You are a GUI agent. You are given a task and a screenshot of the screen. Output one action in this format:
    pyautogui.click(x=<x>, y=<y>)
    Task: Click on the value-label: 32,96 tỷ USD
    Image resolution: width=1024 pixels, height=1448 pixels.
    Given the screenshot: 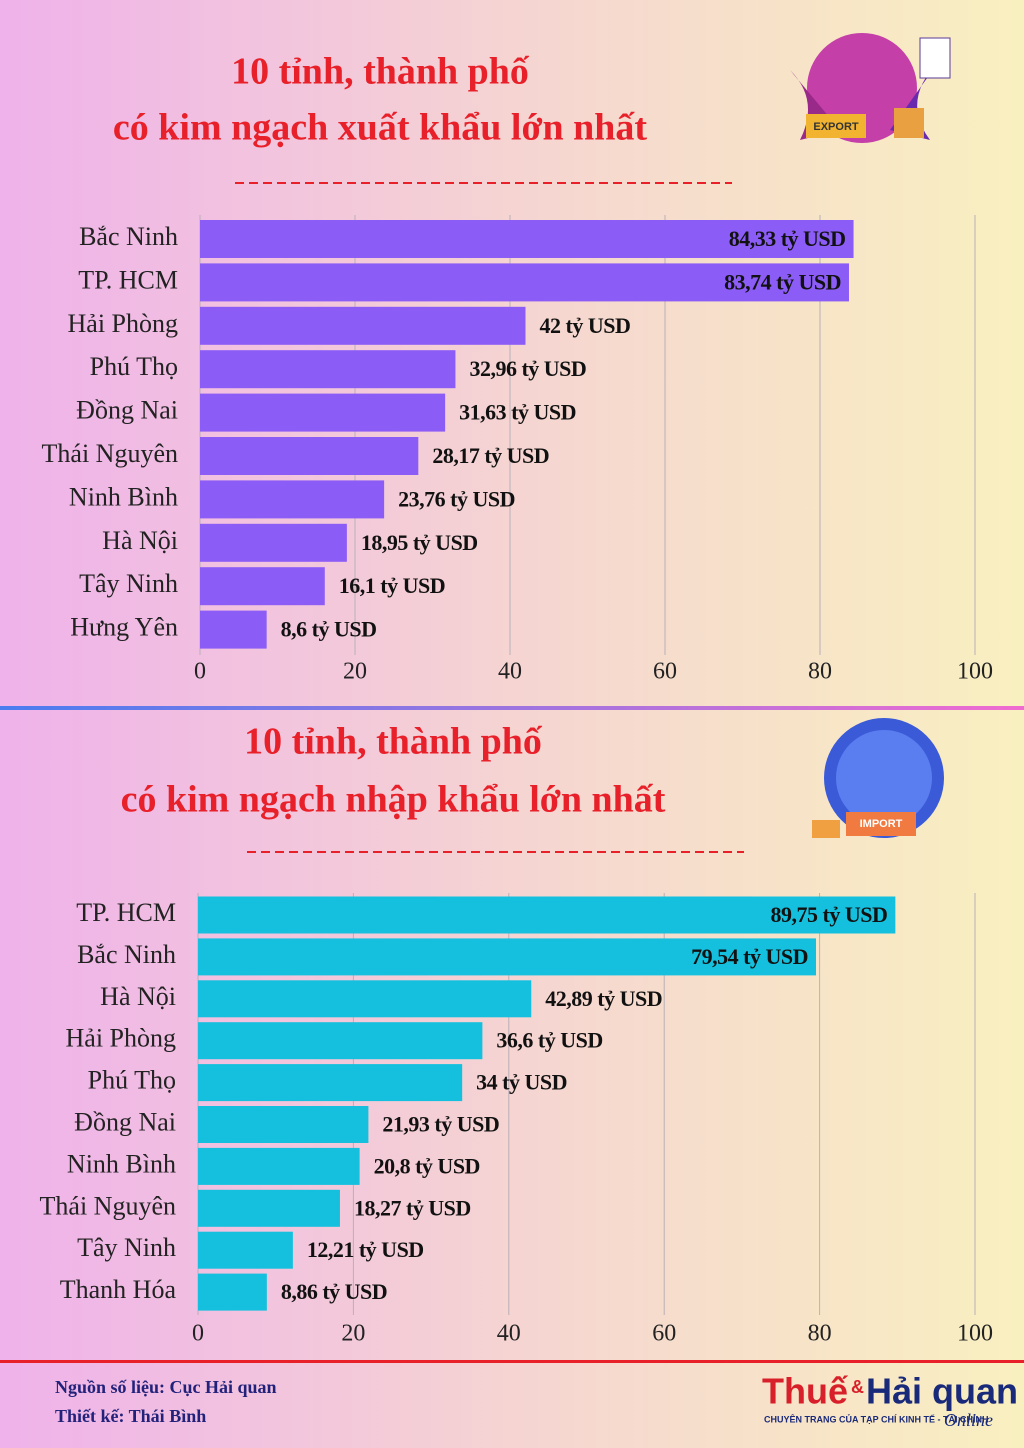 What is the action you would take?
    pyautogui.click(x=527, y=368)
    